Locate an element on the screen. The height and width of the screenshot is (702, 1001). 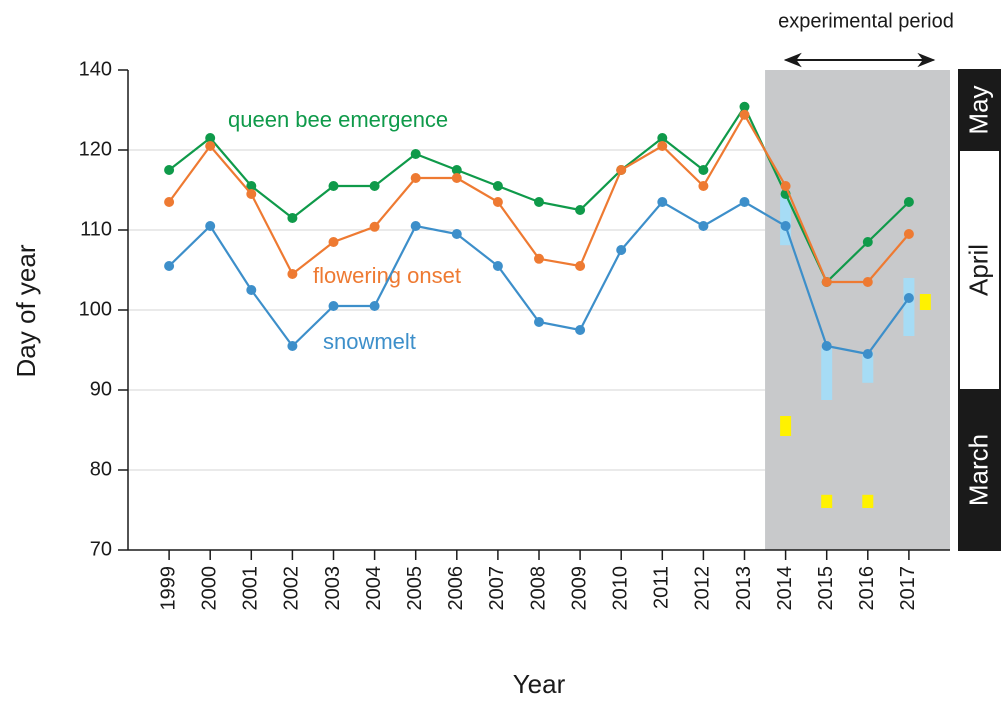
y-axis-title: Day of year is located at coordinates (26, 310).